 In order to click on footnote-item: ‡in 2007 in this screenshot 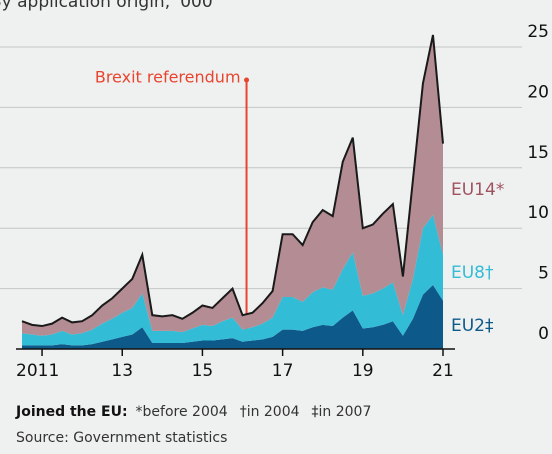, I will do `click(342, 412)`.